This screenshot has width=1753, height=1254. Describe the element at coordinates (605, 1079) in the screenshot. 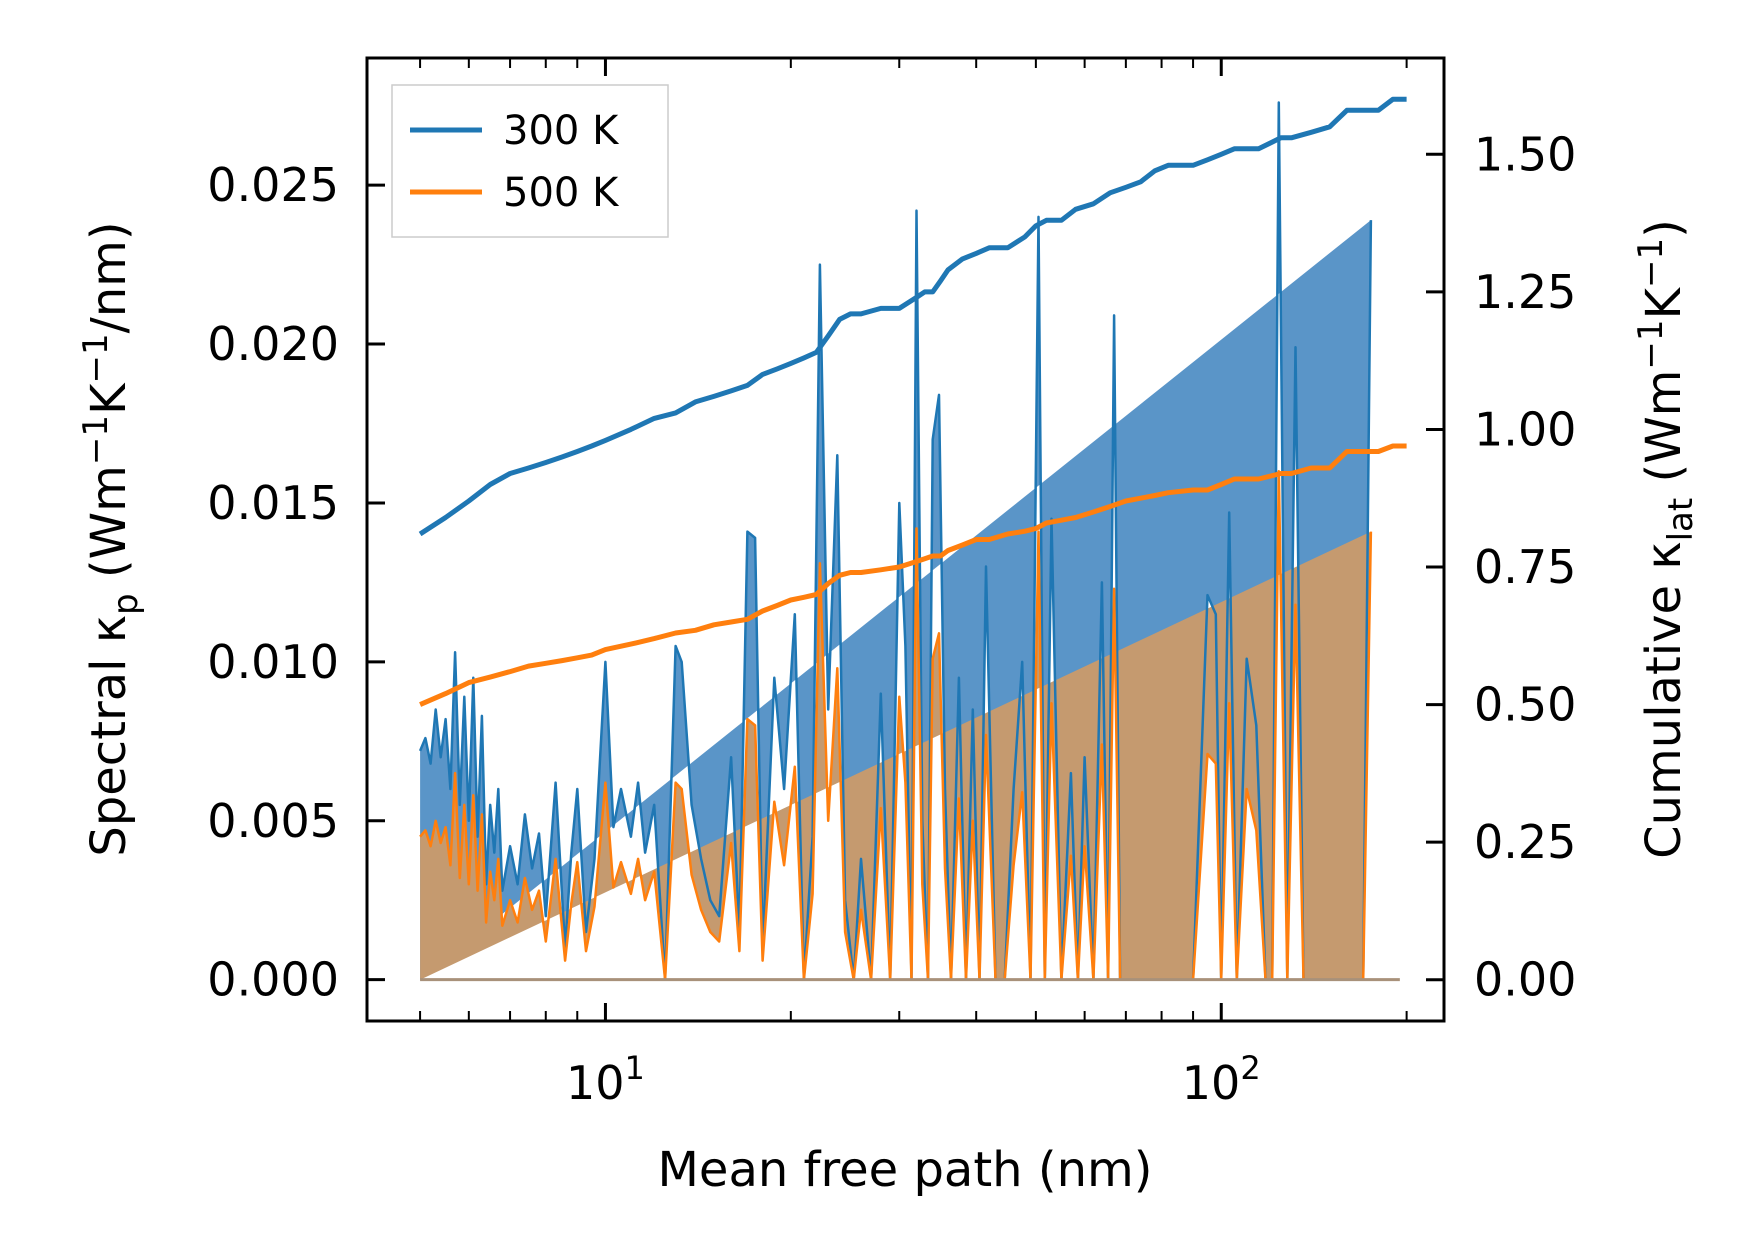

I see `x-tick-label: 10¹` at that location.